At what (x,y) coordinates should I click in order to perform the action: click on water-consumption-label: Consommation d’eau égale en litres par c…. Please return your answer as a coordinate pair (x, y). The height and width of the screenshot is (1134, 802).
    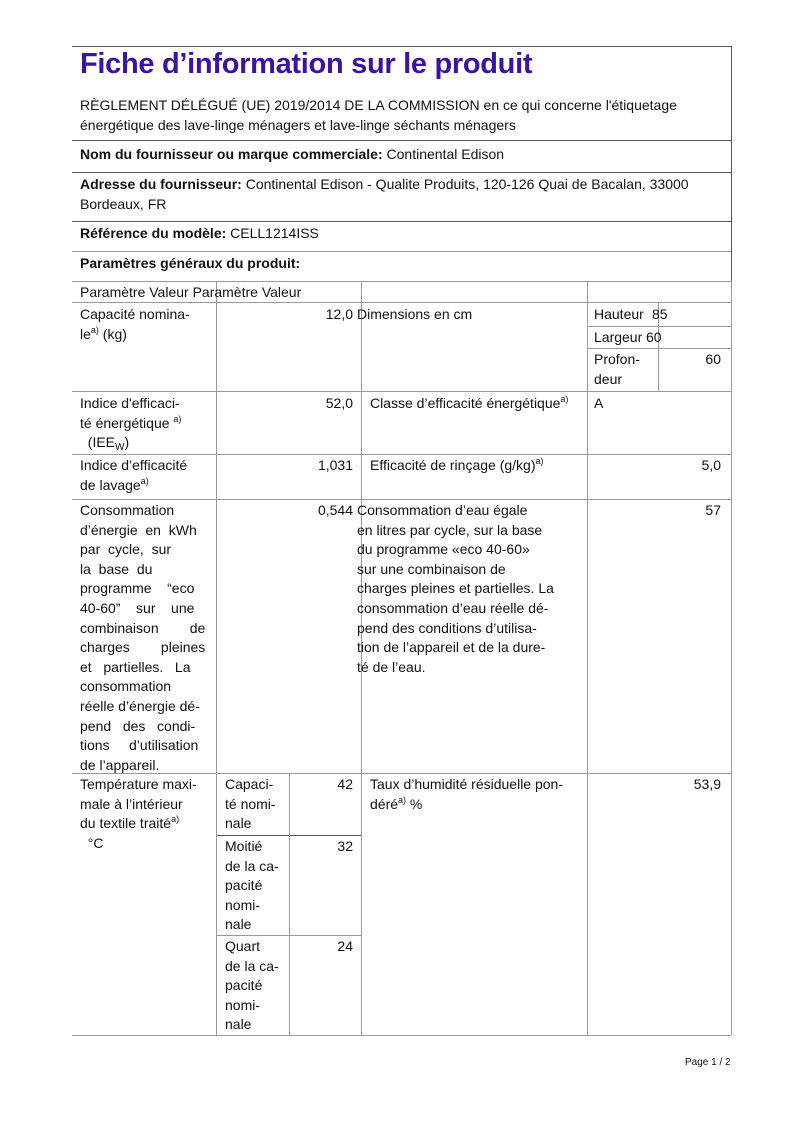
    Looking at the image, I should click on (455, 588).